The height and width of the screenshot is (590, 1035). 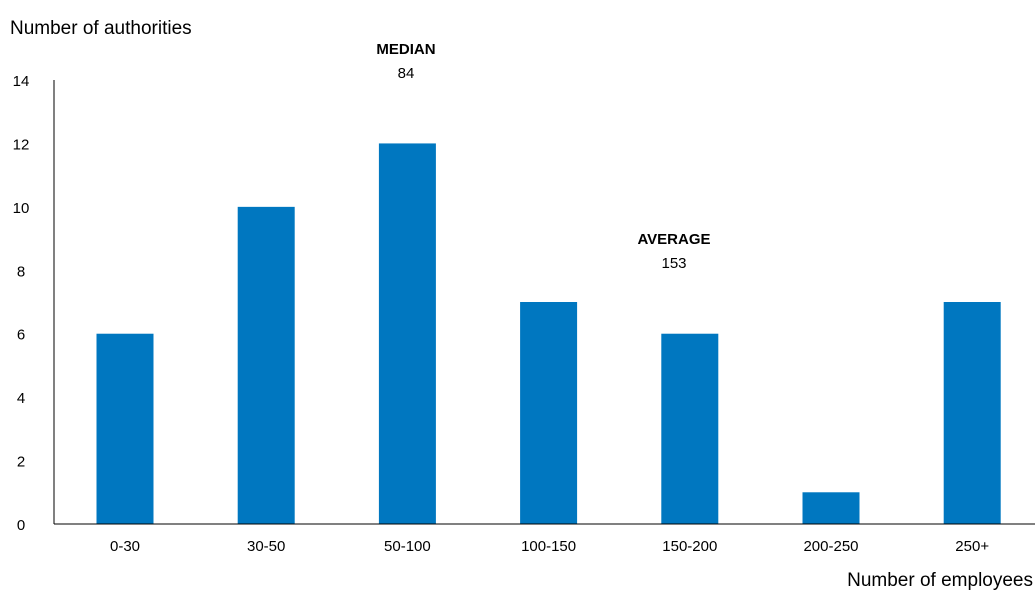 I want to click on y-tick-label: 4, so click(x=21, y=398).